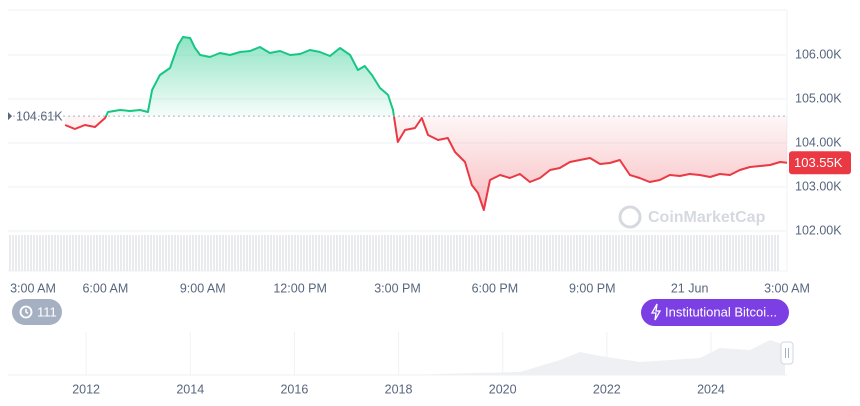  I want to click on volume-band, so click(394, 253).